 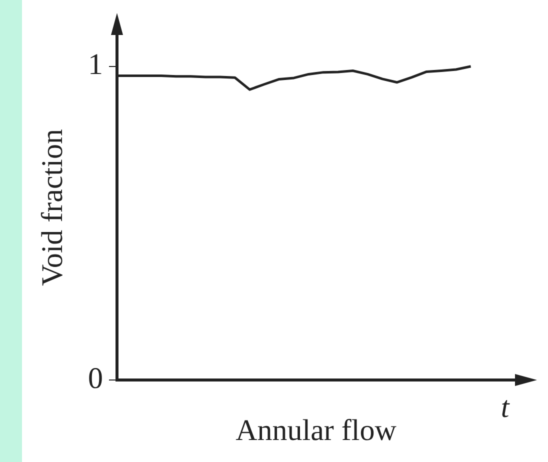 I want to click on x-axis-title: Annular flow, so click(x=316, y=430).